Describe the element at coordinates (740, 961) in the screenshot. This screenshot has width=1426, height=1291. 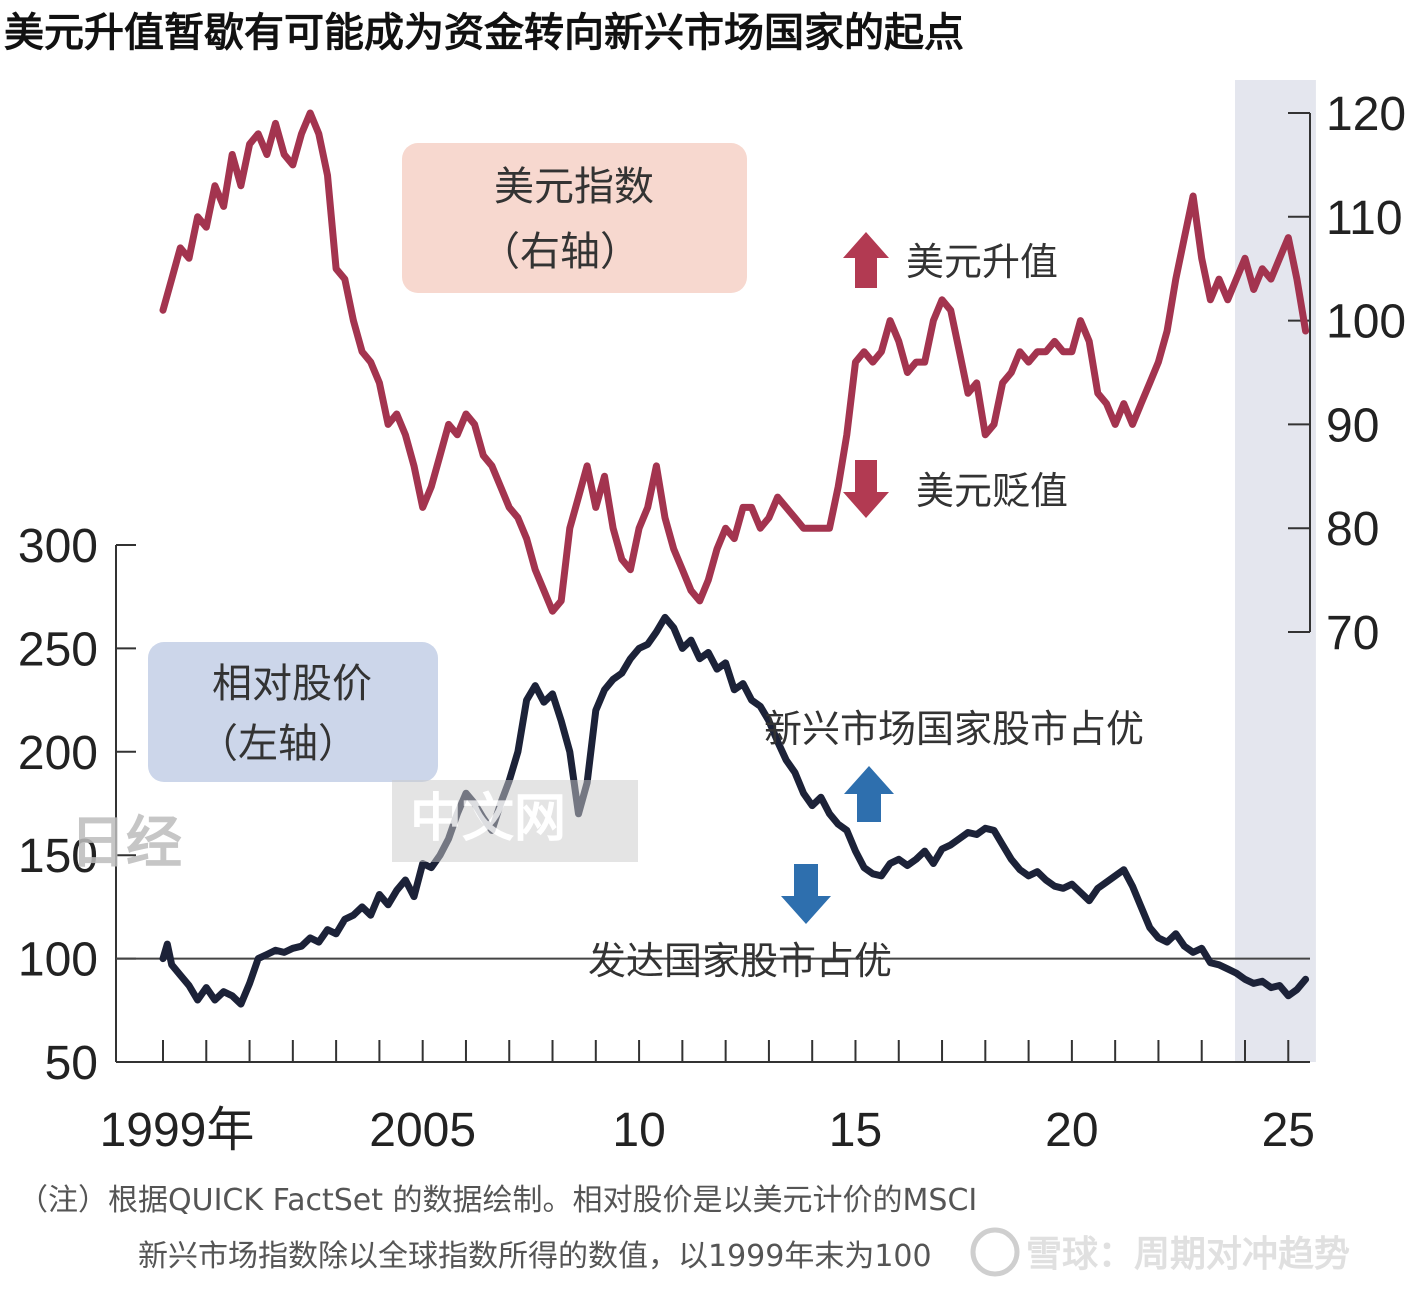
I see `dm-outperform-label: 发达国家股市占优` at that location.